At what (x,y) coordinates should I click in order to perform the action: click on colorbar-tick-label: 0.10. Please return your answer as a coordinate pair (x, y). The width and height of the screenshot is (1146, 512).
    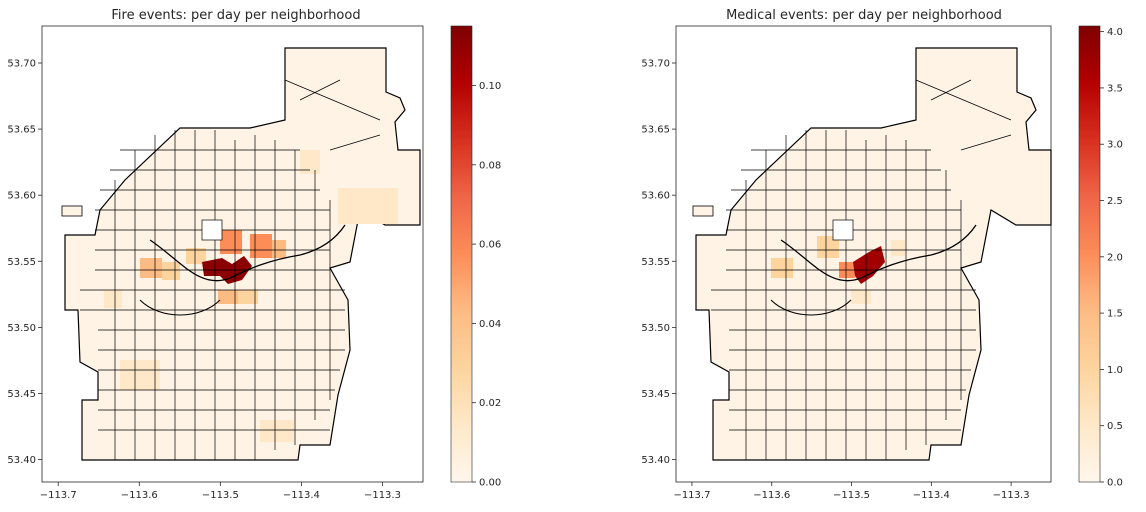
    Looking at the image, I should click on (490, 86).